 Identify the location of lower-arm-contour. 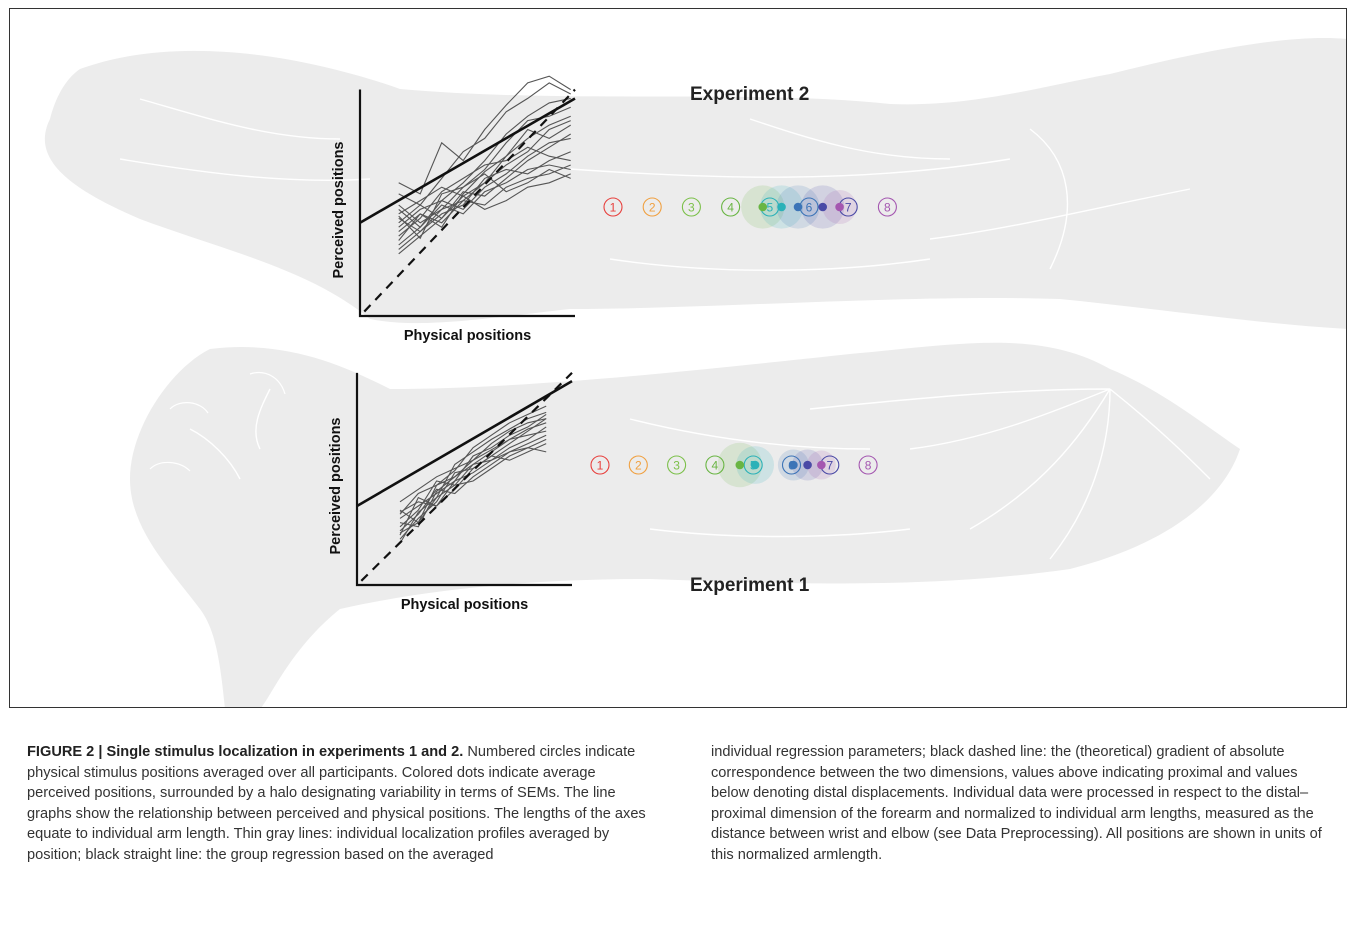
(700, 474).